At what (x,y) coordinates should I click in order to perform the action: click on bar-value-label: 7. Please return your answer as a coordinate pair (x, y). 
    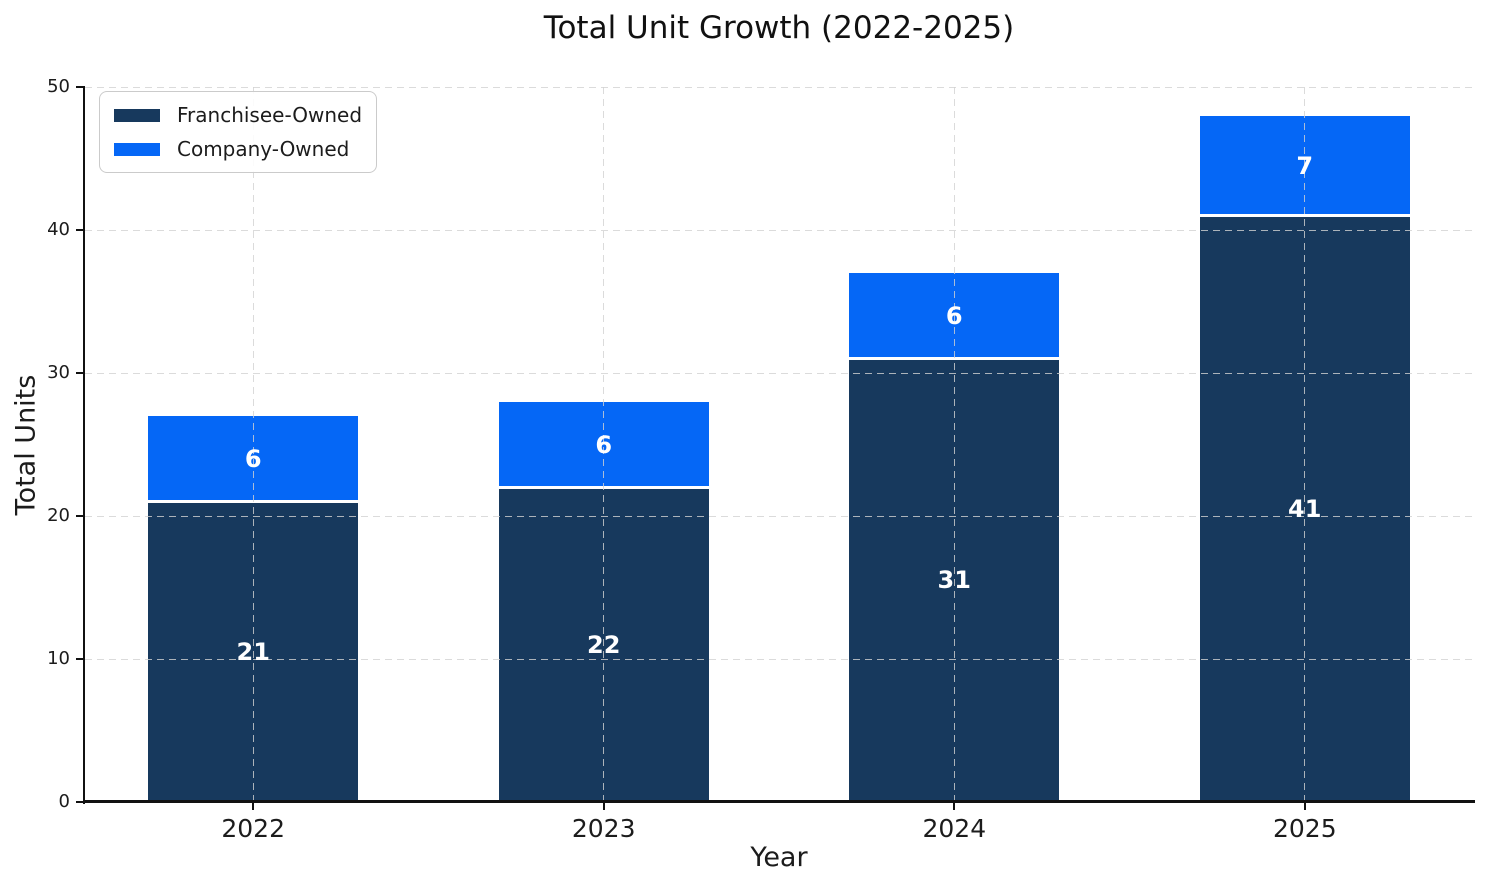
    Looking at the image, I should click on (1305, 165).